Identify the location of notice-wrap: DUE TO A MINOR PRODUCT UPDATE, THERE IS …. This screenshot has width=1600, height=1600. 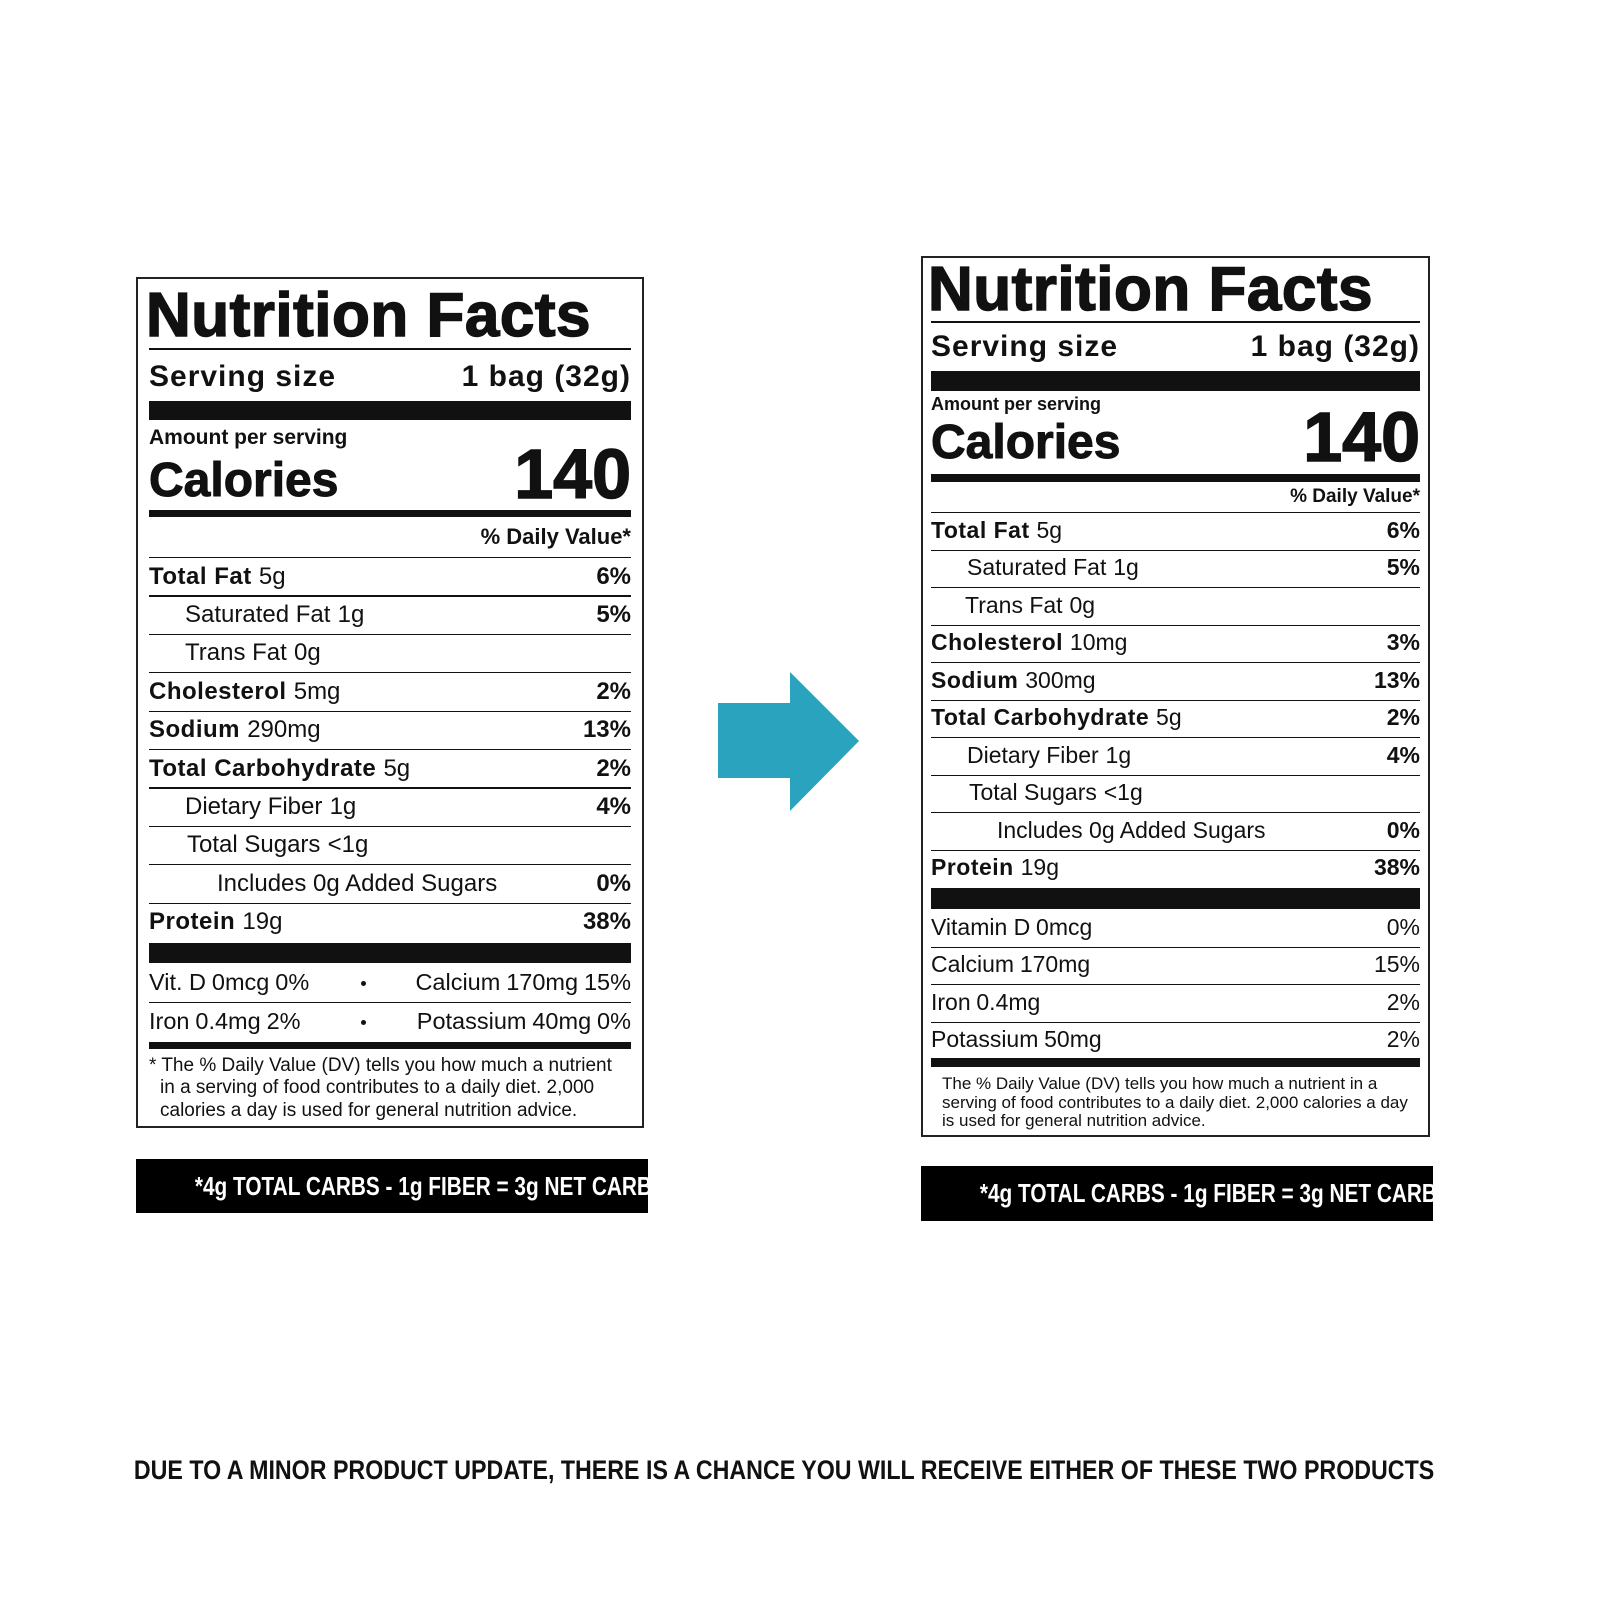
(784, 1470).